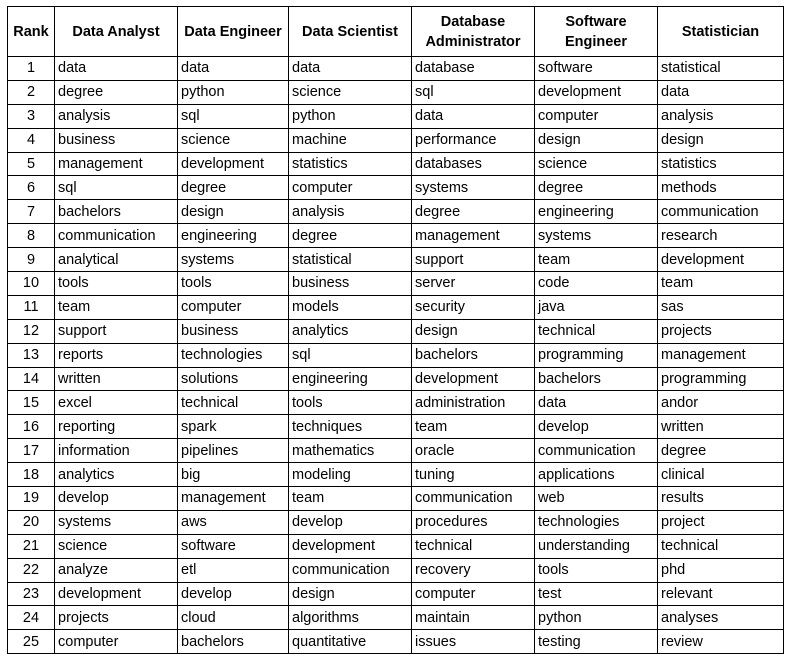  I want to click on rank-cell: 1, so click(31, 68).